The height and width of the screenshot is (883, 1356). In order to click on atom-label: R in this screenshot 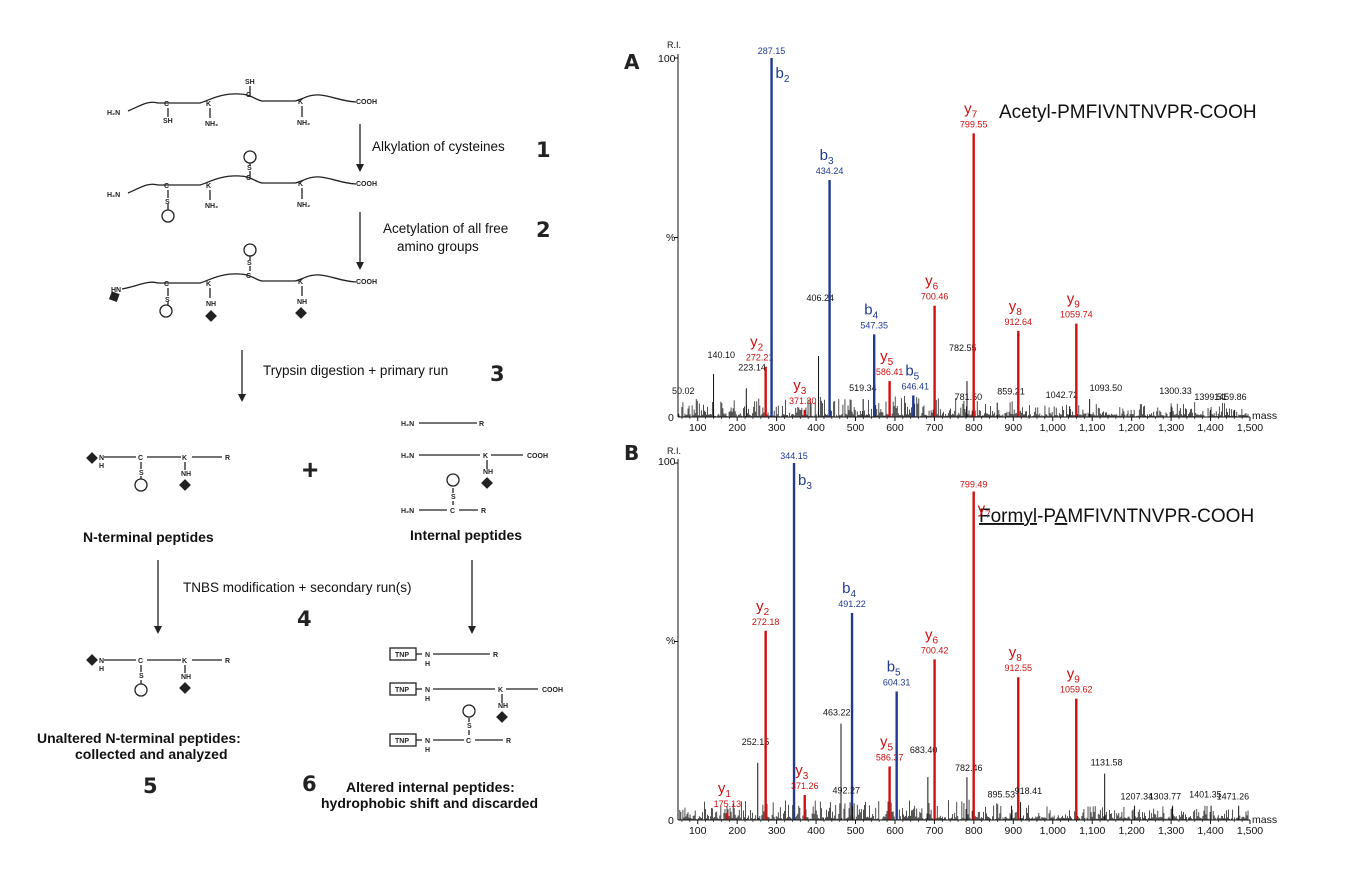, I will do `click(483, 511)`.